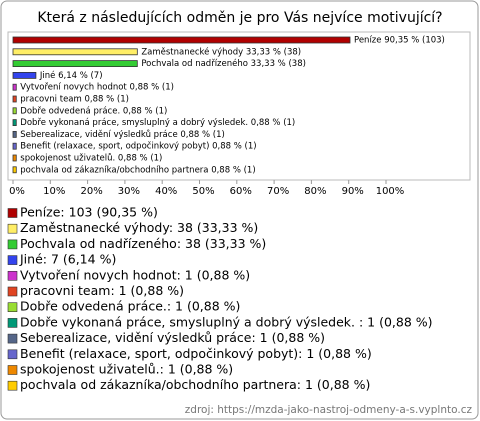 The image size is (480, 421). Describe the element at coordinates (17, 191) in the screenshot. I see `x-tick-label: 0%` at that location.